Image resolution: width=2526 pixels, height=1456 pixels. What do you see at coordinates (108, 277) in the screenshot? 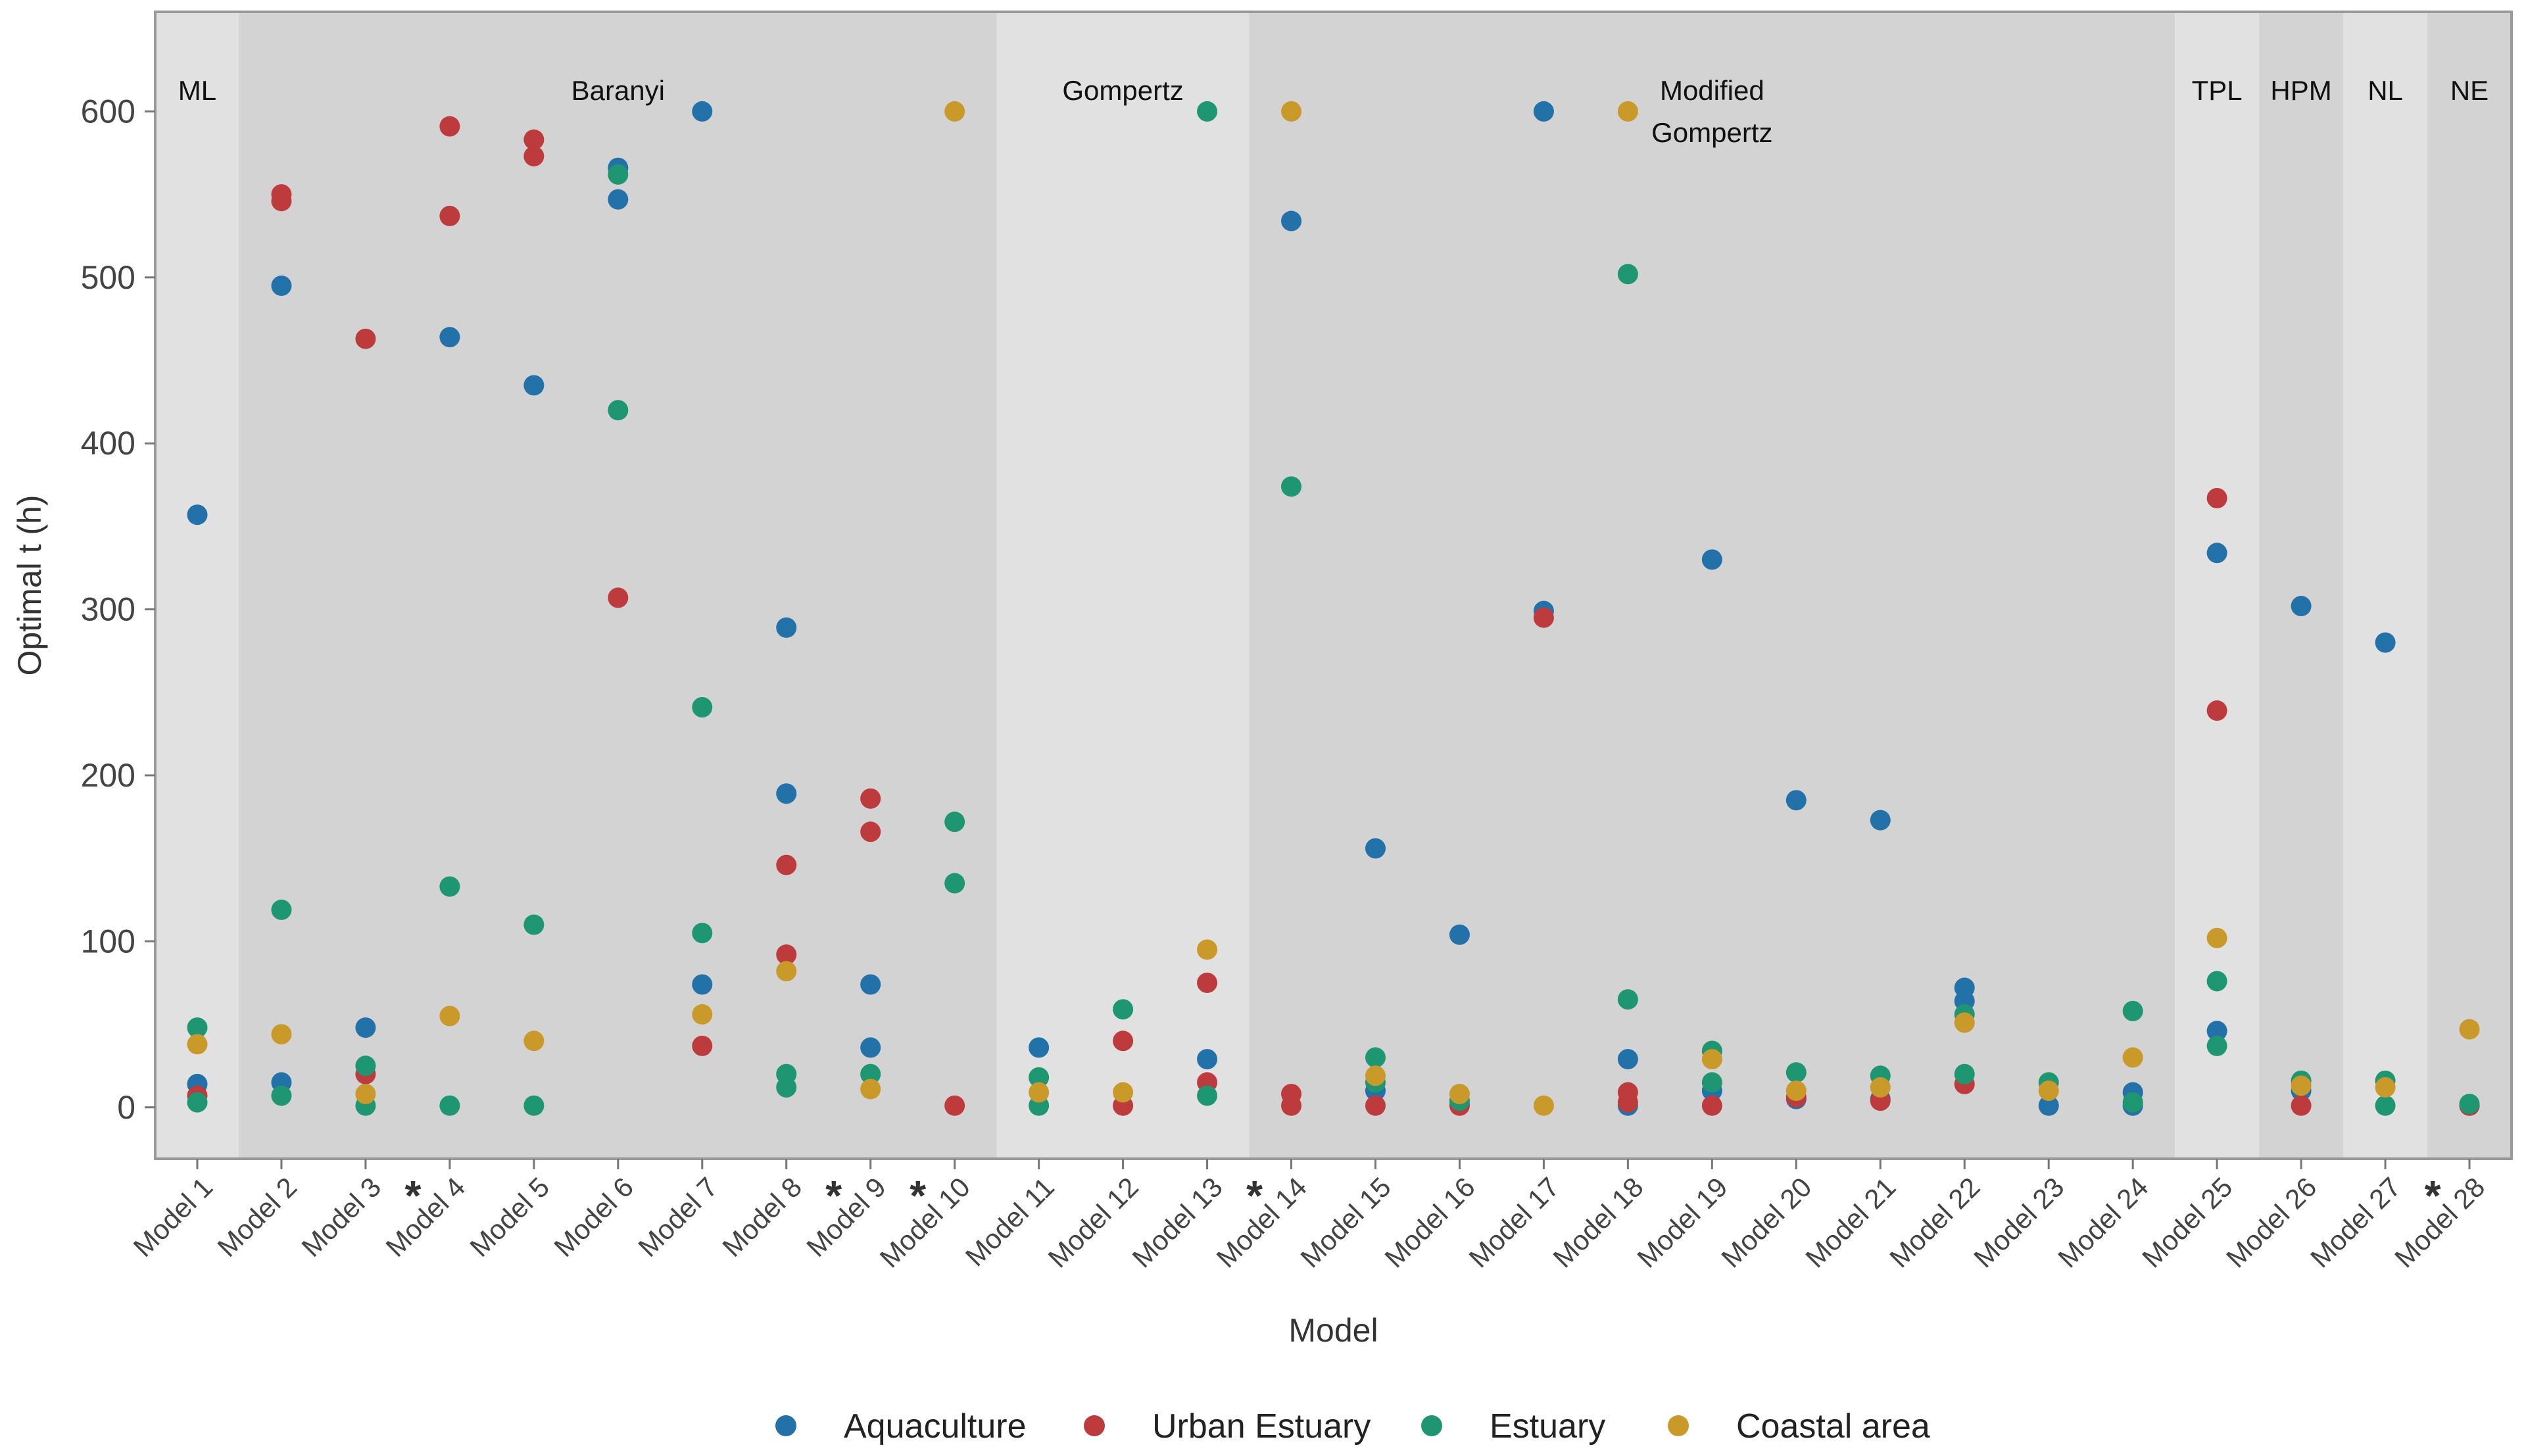
I see `y-tick-label: 500` at bounding box center [108, 277].